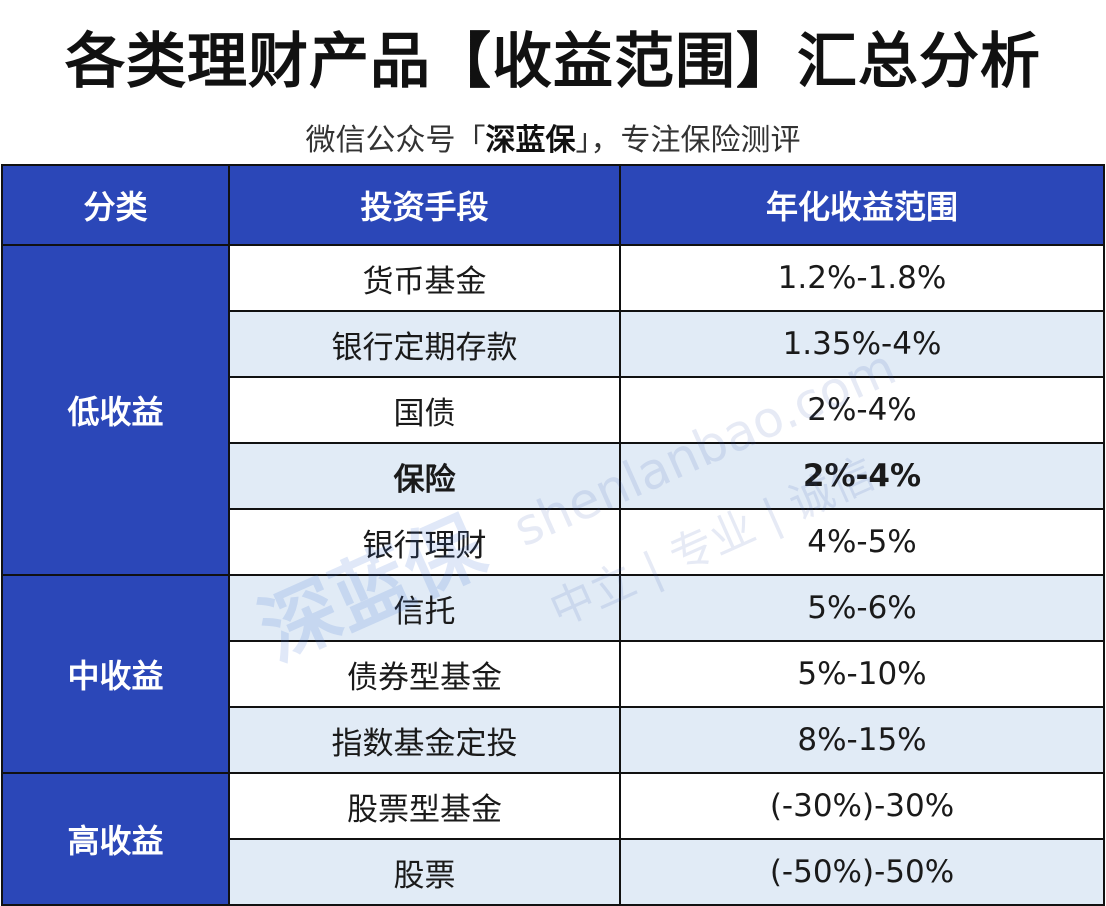 The height and width of the screenshot is (906, 1106). I want to click on category-cell: 中收益, so click(115, 674).